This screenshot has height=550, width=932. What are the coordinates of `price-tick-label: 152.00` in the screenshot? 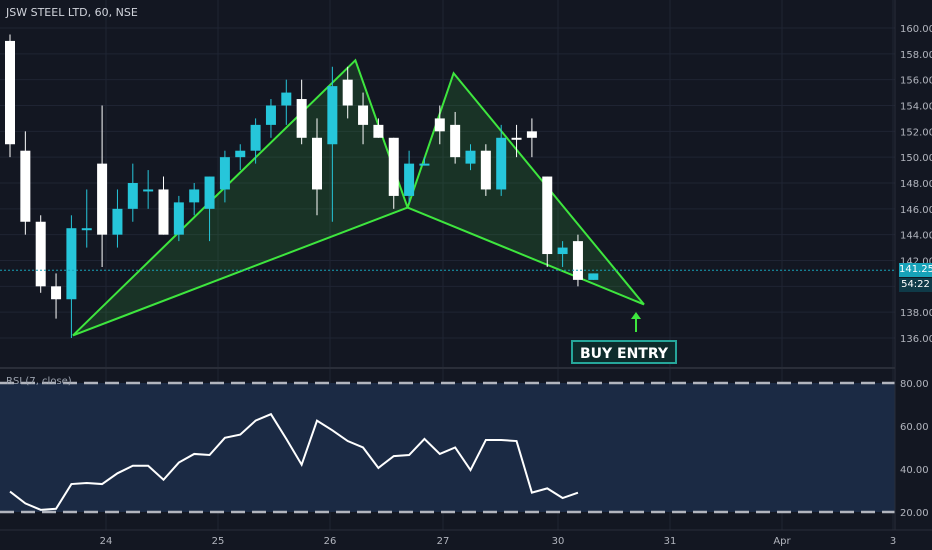 It's located at (916, 132).